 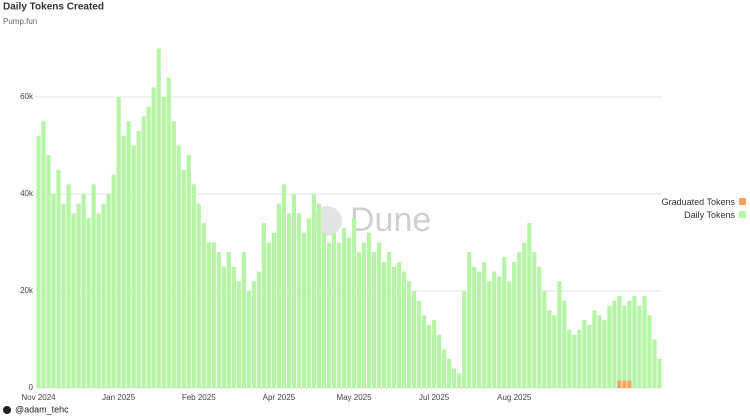 I want to click on x-tick-label: Aug 2025, so click(x=514, y=397).